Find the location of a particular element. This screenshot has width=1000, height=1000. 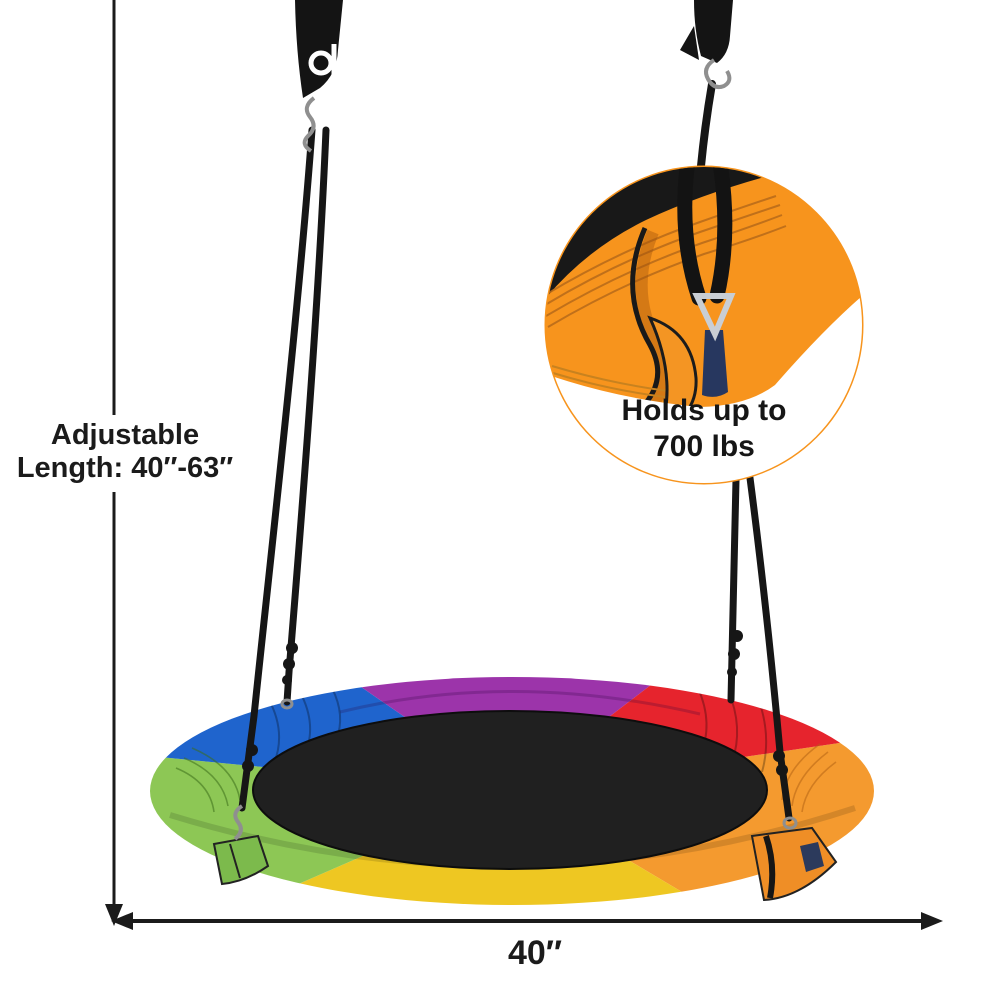

swing-mat is located at coordinates (510, 790).